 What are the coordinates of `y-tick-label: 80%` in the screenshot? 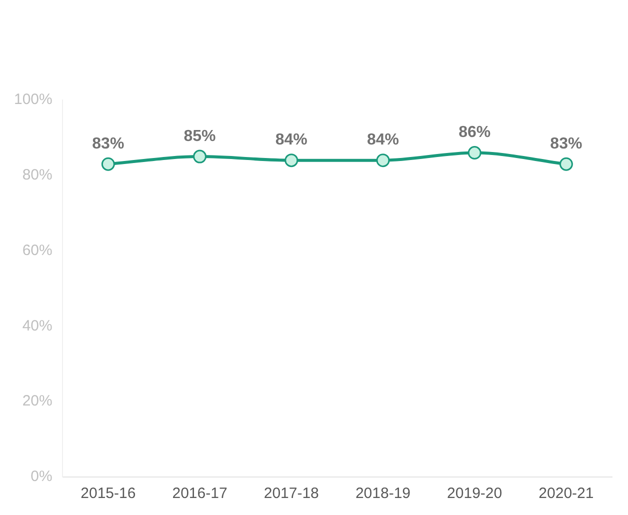 It's located at (37, 175).